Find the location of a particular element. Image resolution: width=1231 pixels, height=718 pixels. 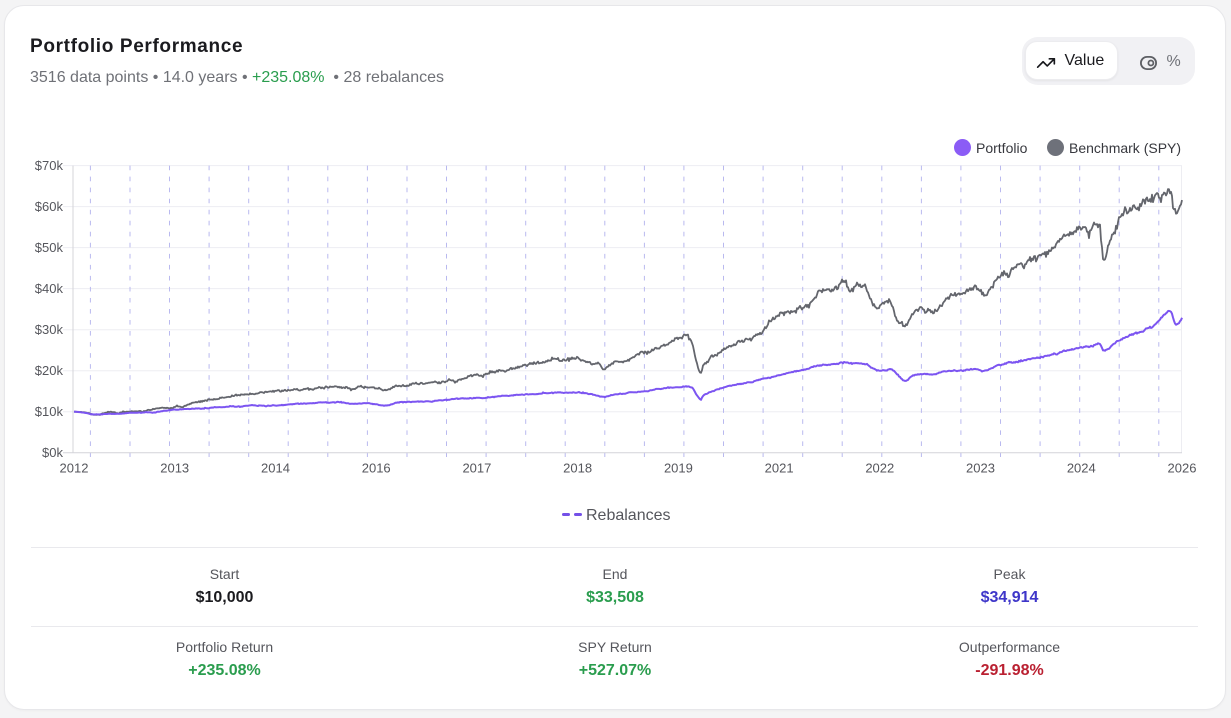

svg-text: $30k is located at coordinates (49, 329).